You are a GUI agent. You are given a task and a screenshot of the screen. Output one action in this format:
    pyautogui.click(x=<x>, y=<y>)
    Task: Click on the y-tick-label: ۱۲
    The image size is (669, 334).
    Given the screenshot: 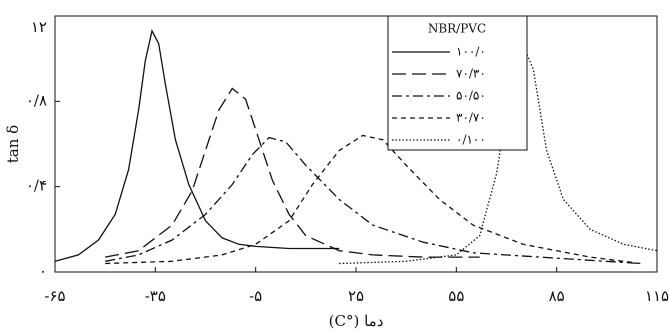 What is the action you would take?
    pyautogui.click(x=39, y=27)
    